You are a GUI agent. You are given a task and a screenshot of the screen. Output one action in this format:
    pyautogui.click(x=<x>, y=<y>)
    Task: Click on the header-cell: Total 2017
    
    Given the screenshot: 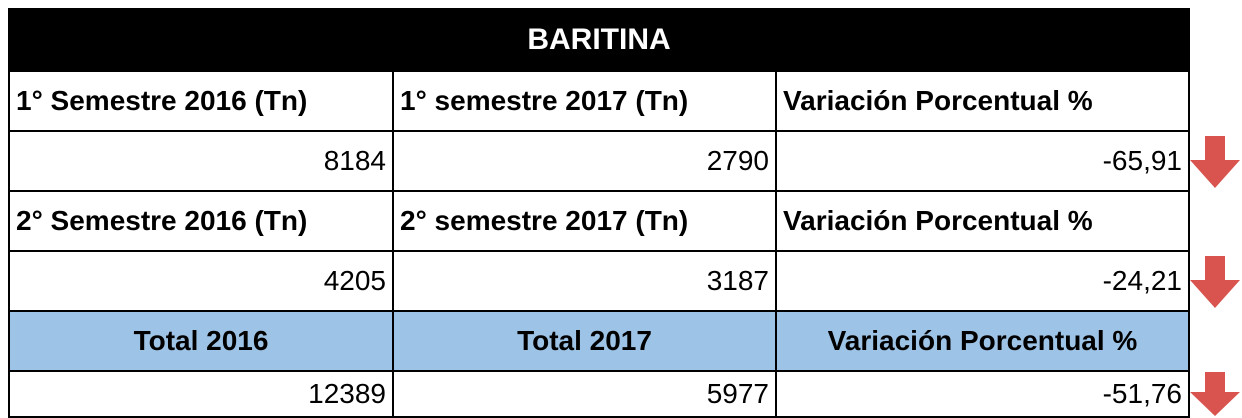 What is the action you would take?
    pyautogui.click(x=584, y=341)
    